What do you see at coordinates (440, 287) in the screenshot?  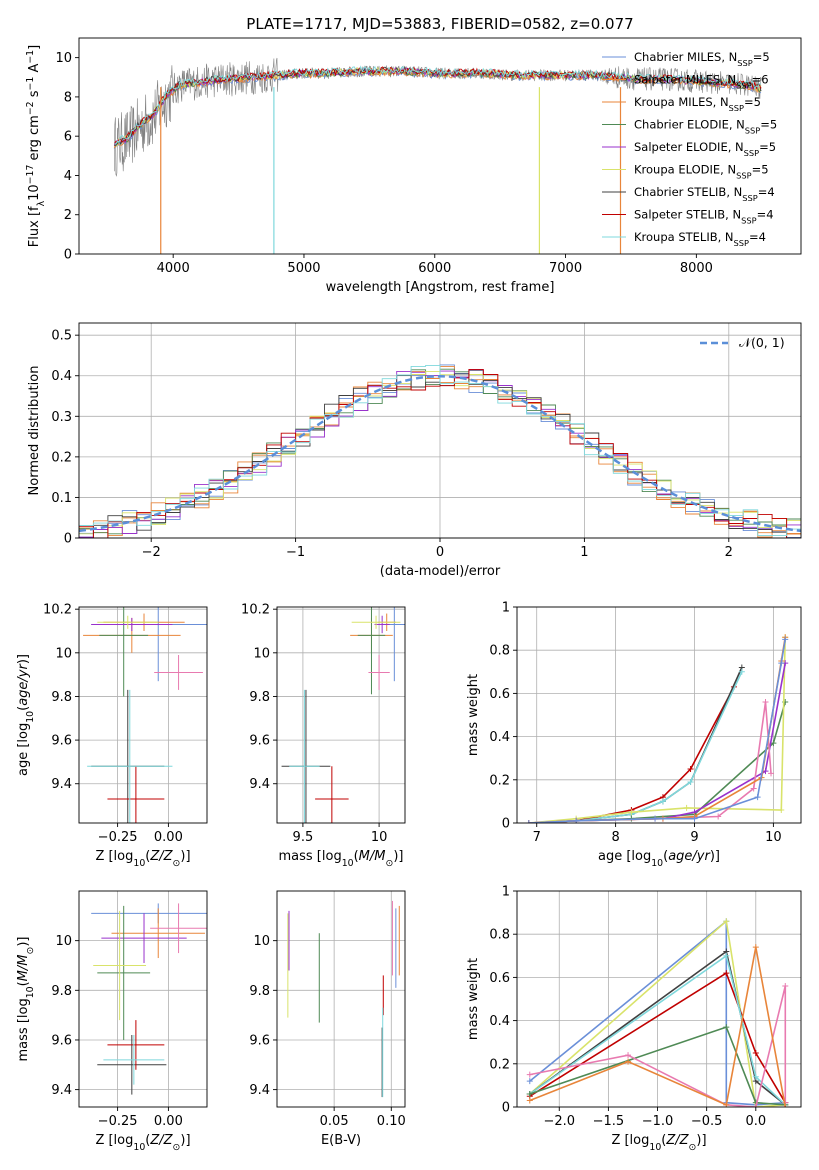 I see `x-axis-label: wavelength [Angstrom, rest frame]` at bounding box center [440, 287].